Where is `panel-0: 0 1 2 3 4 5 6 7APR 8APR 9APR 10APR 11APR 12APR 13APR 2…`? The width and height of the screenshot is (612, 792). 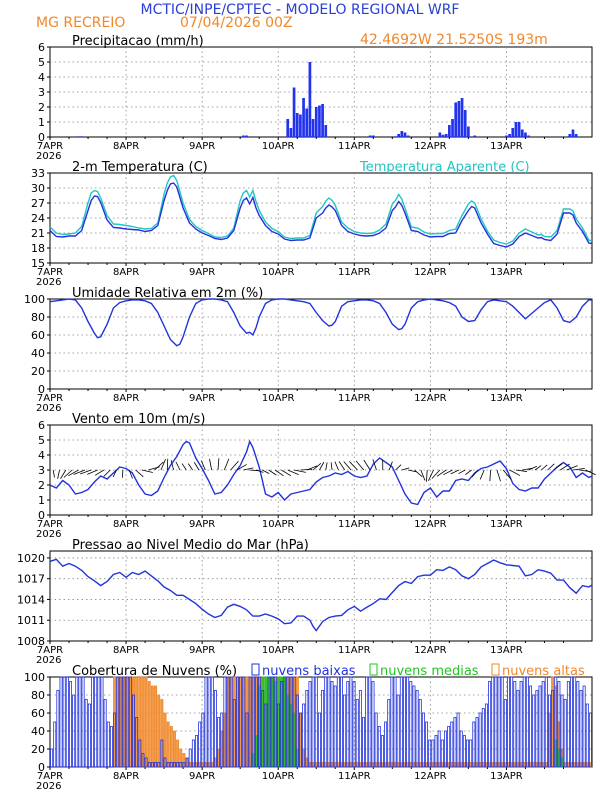
panel-0: 0 1 2 3 4 5 6 7APR 8APR 9APR 10APR 11APR 12APR 13APR 2… is located at coordinates (314, 98).